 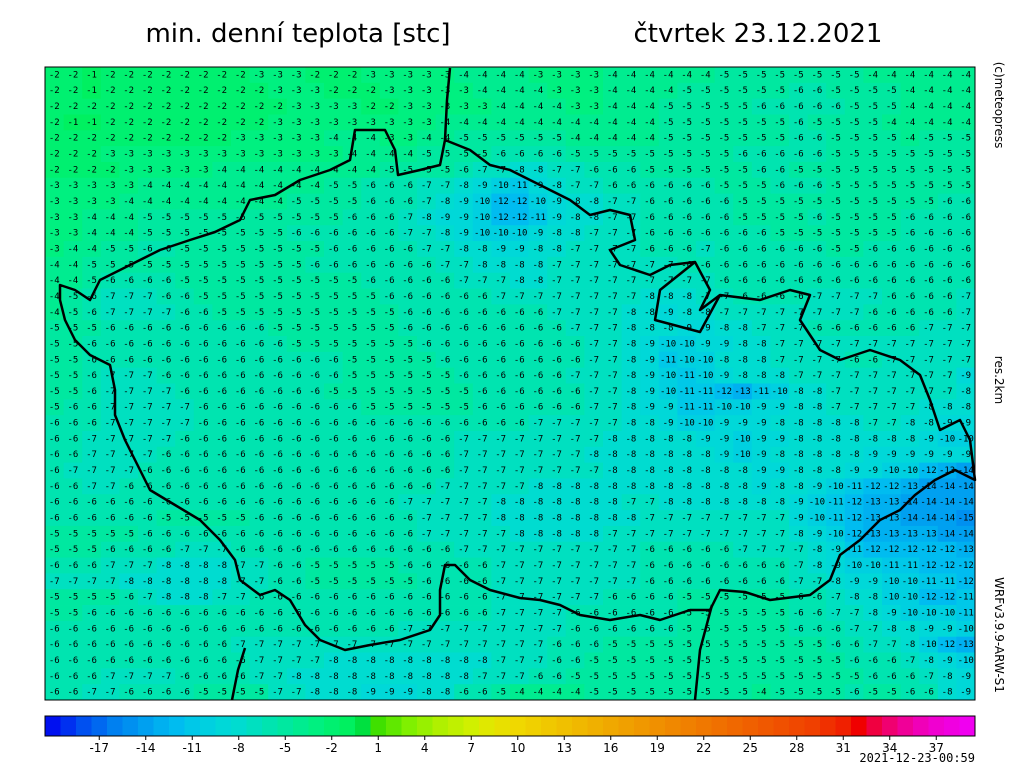 I want to click on colorbar-segment, so click(x=208, y=726).